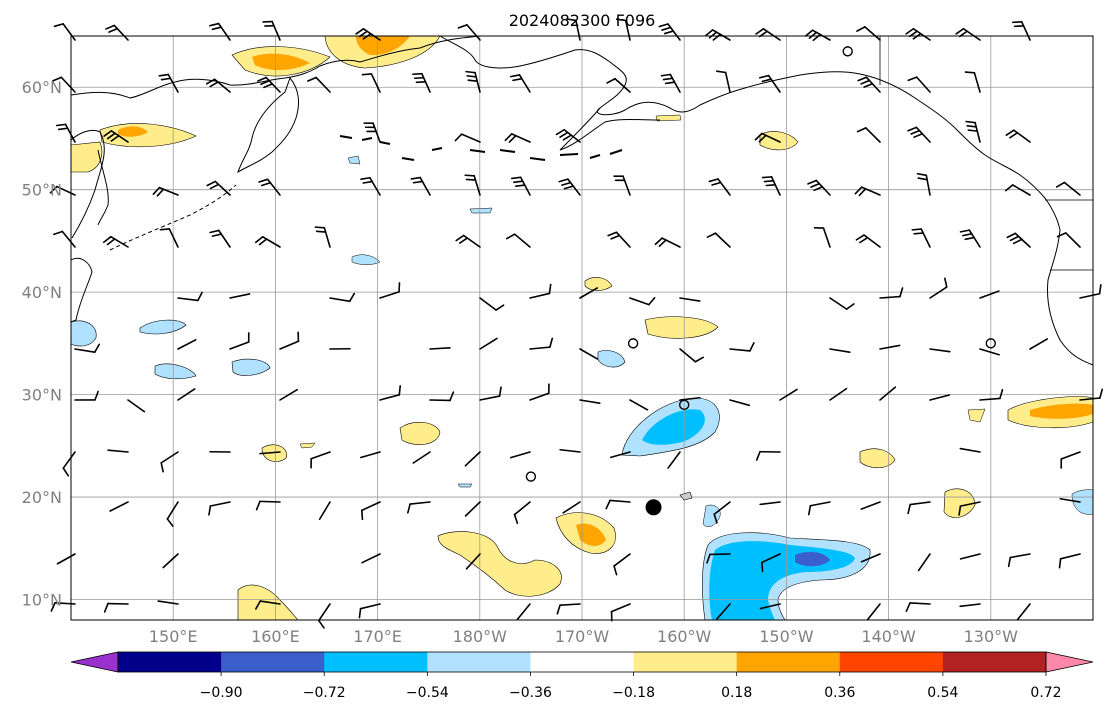 The height and width of the screenshot is (712, 1105). I want to click on positive-region-mid-north, so click(598, 284).